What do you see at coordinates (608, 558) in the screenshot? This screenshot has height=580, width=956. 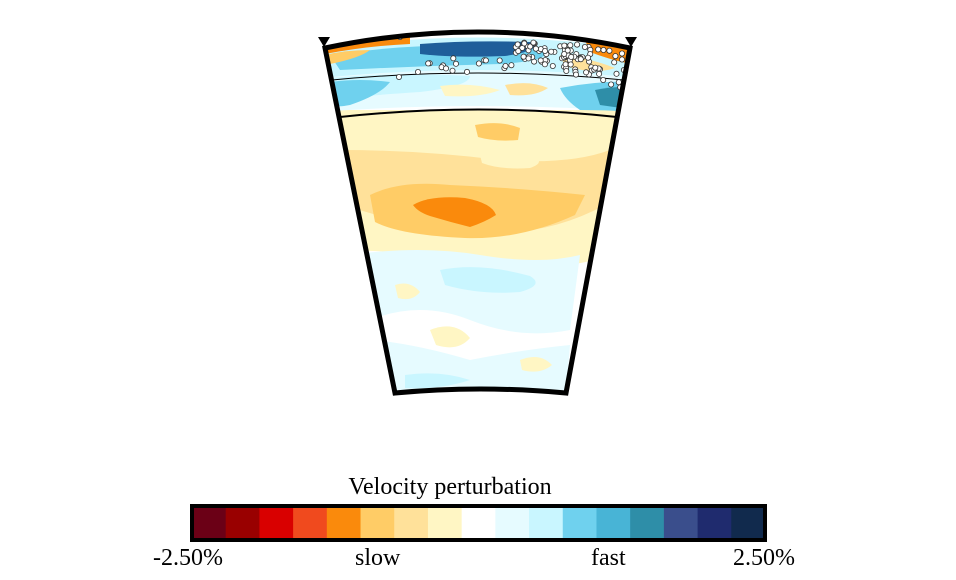 I see `colorbar-fast-label: fast` at bounding box center [608, 558].